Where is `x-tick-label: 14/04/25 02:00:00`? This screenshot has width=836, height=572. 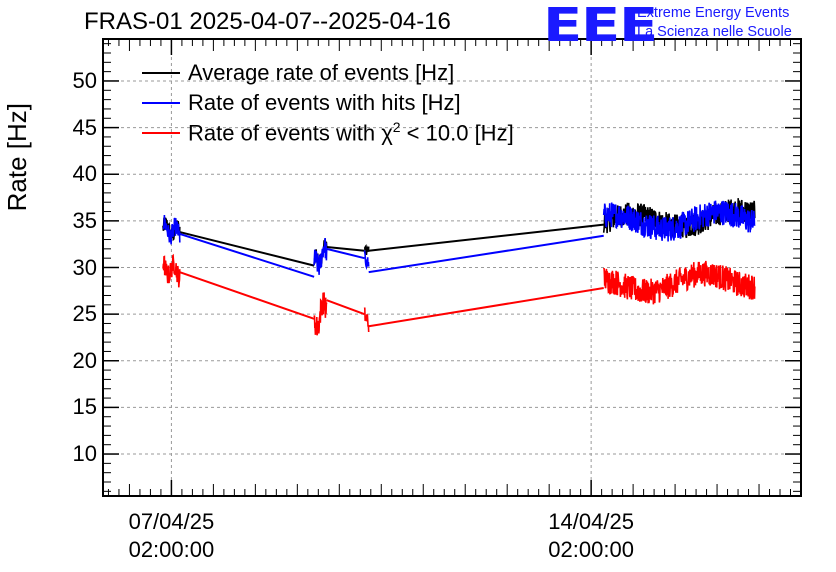
x-tick-label: 14/04/25 02:00:00 is located at coordinates (591, 536).